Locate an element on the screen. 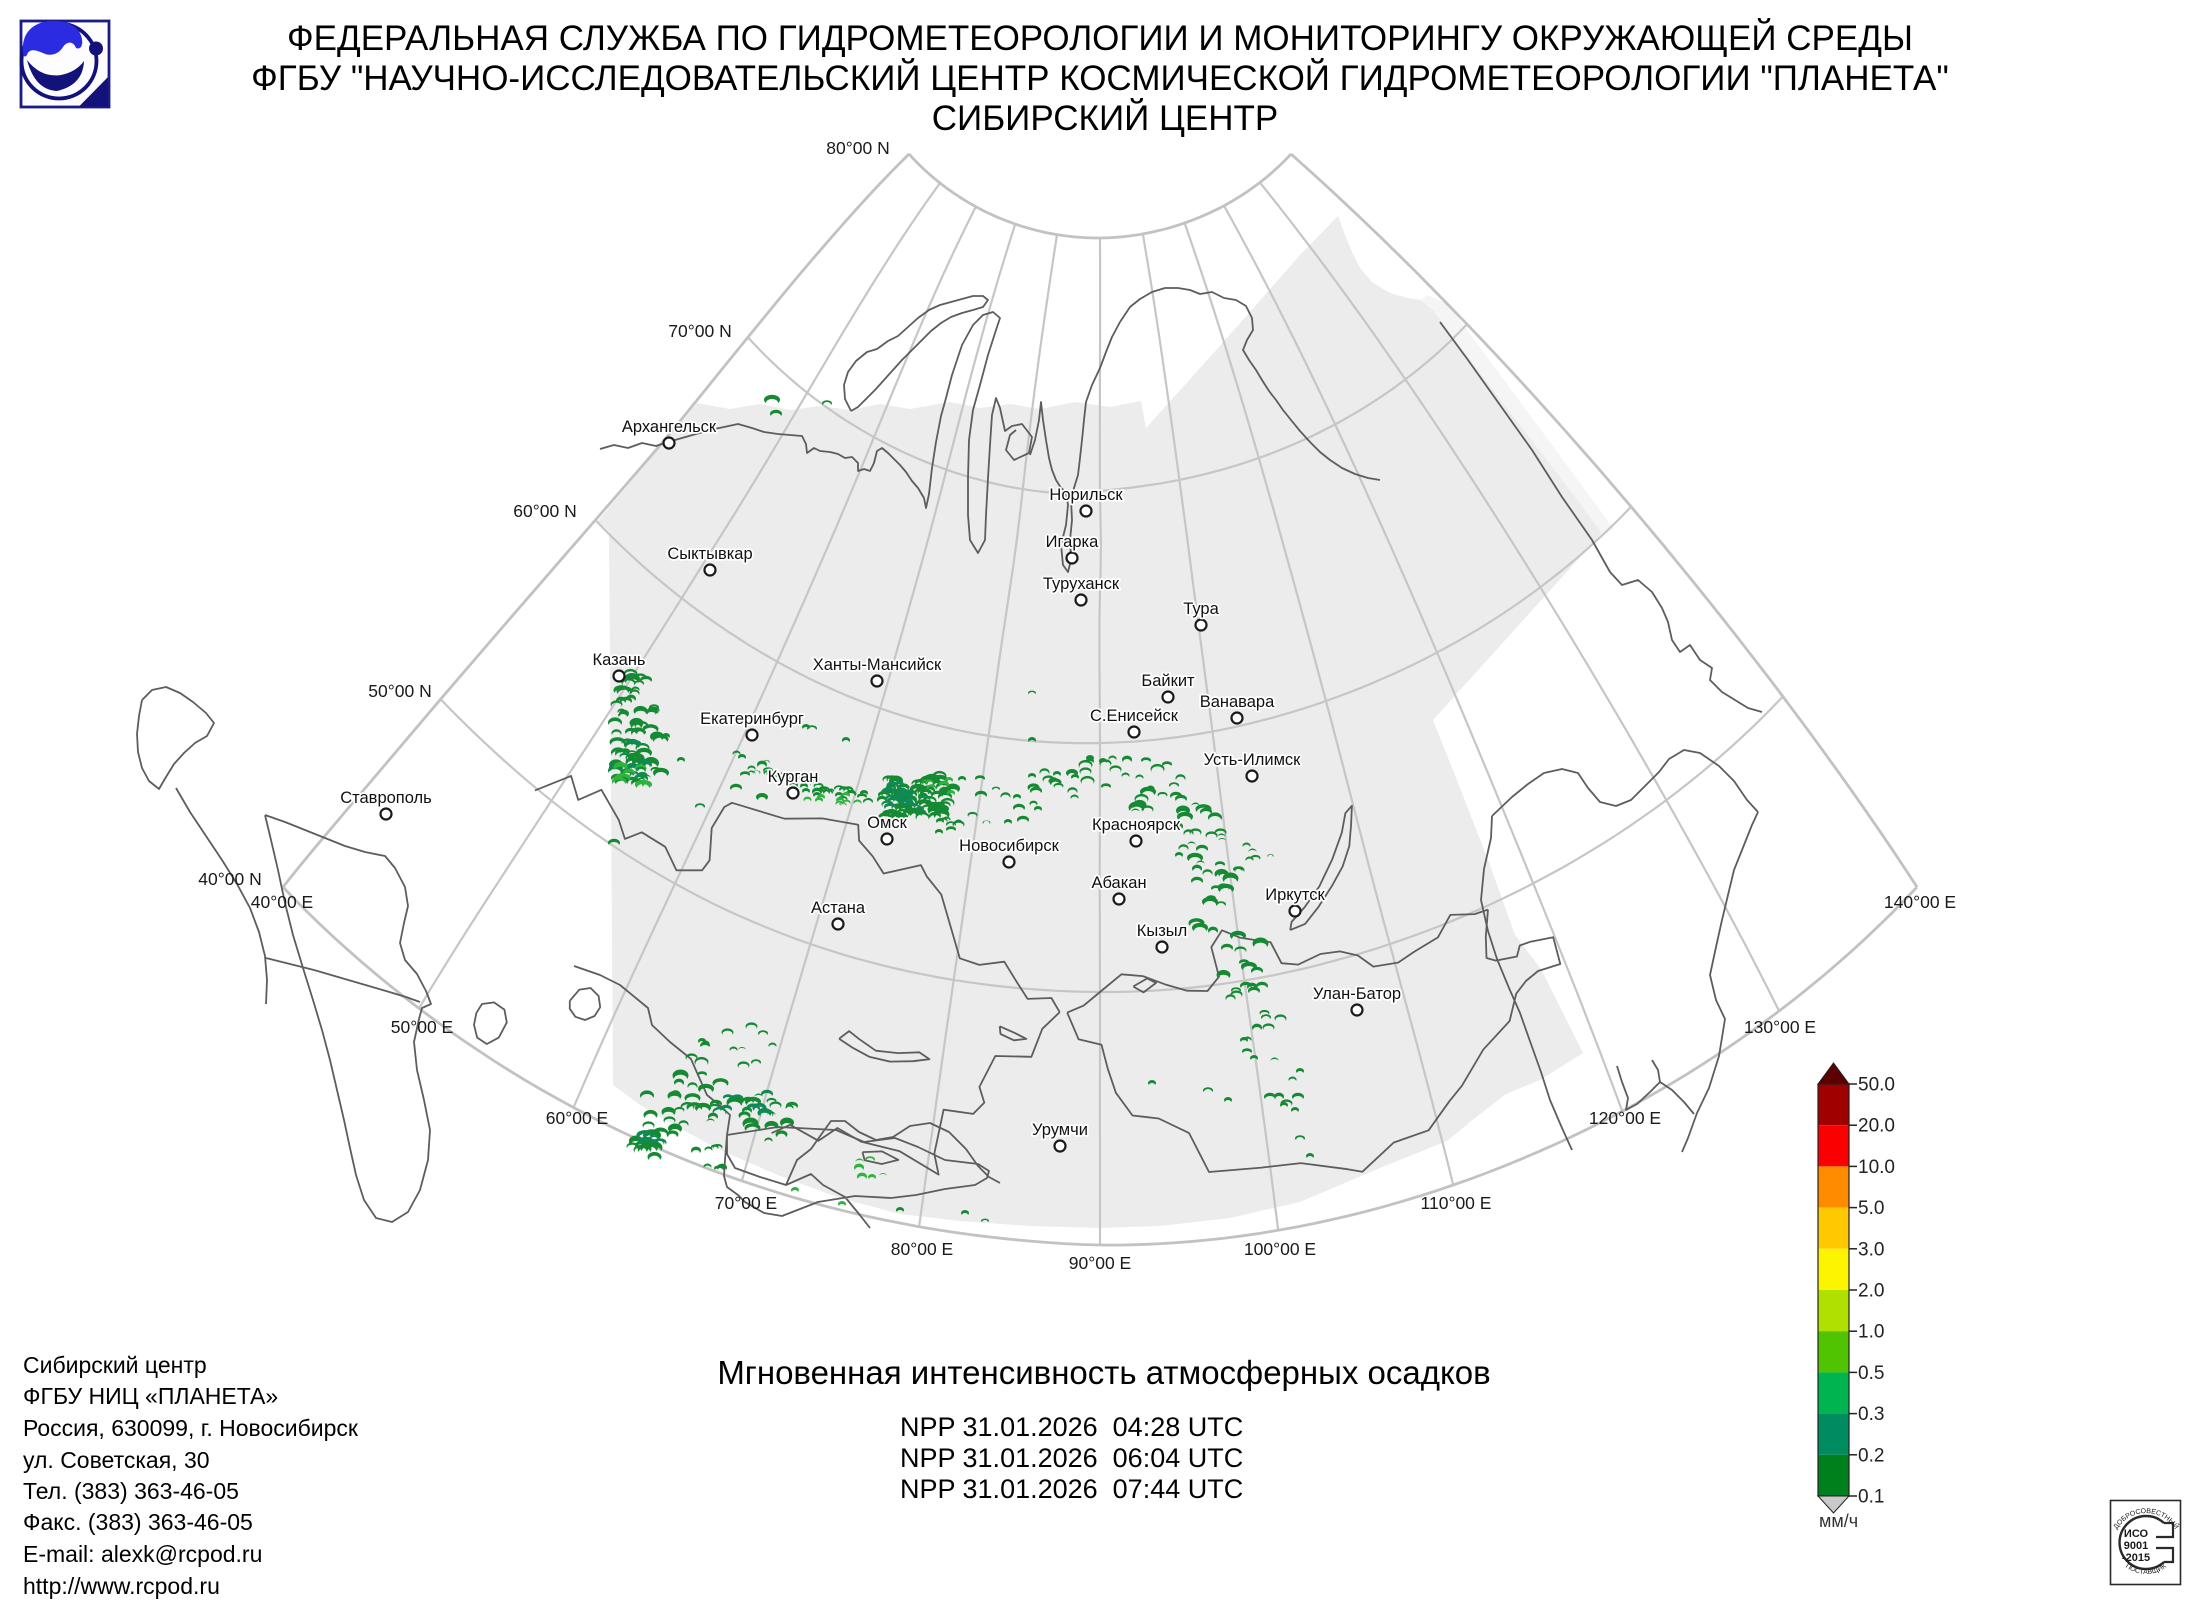  svg-text: 40°00 N is located at coordinates (229, 879).